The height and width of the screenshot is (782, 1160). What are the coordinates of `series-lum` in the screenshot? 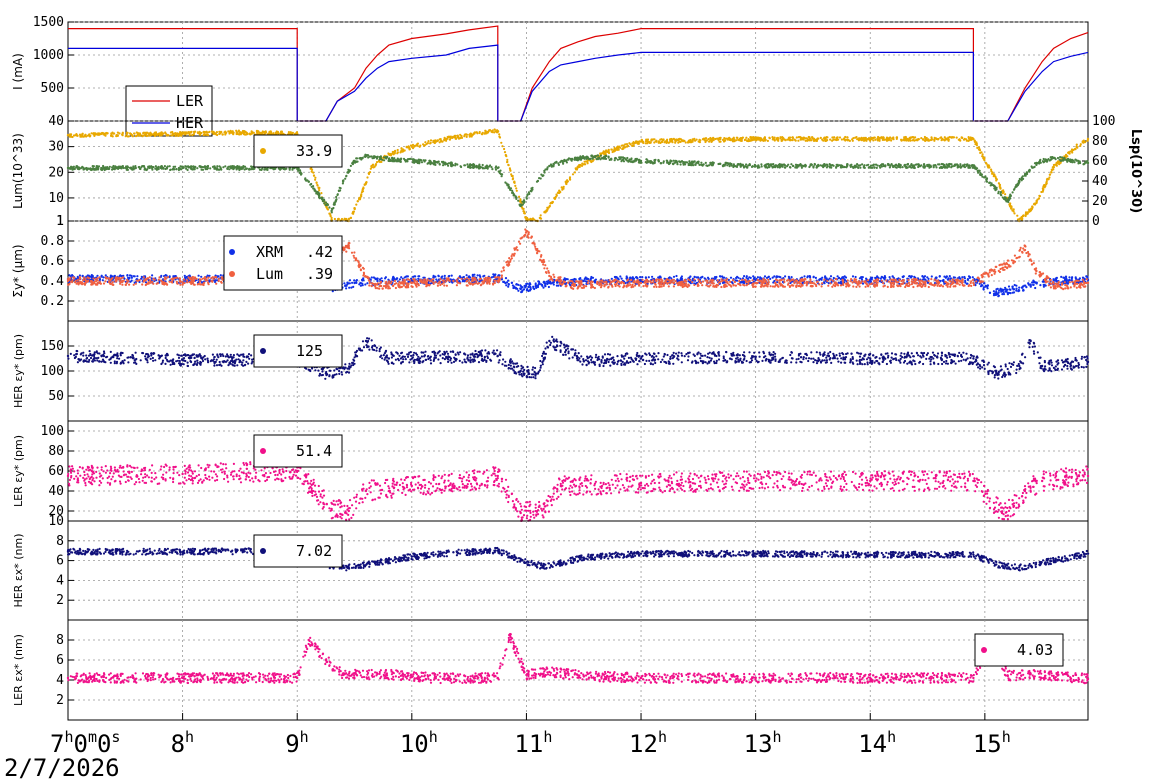 It's located at (578, 175).